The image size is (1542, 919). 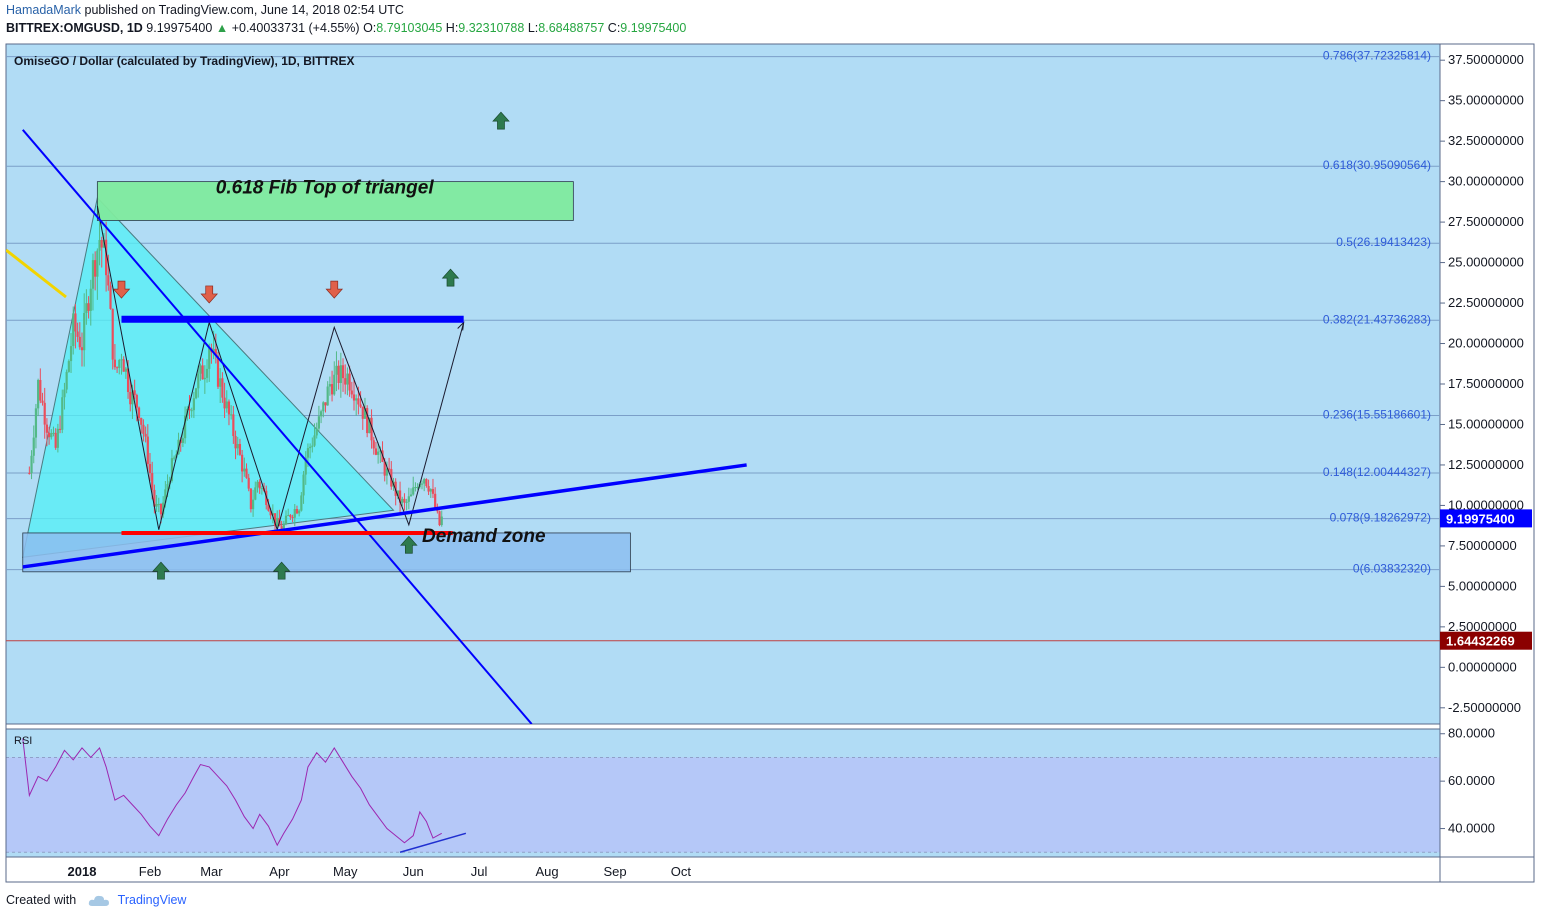 I want to click on yellow-marker-line, so click(x=36, y=273).